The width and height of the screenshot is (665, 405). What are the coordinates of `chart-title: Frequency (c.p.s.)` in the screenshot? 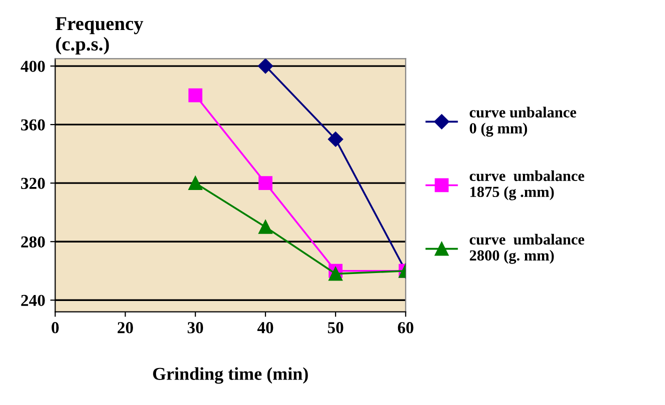 It's located at (100, 36).